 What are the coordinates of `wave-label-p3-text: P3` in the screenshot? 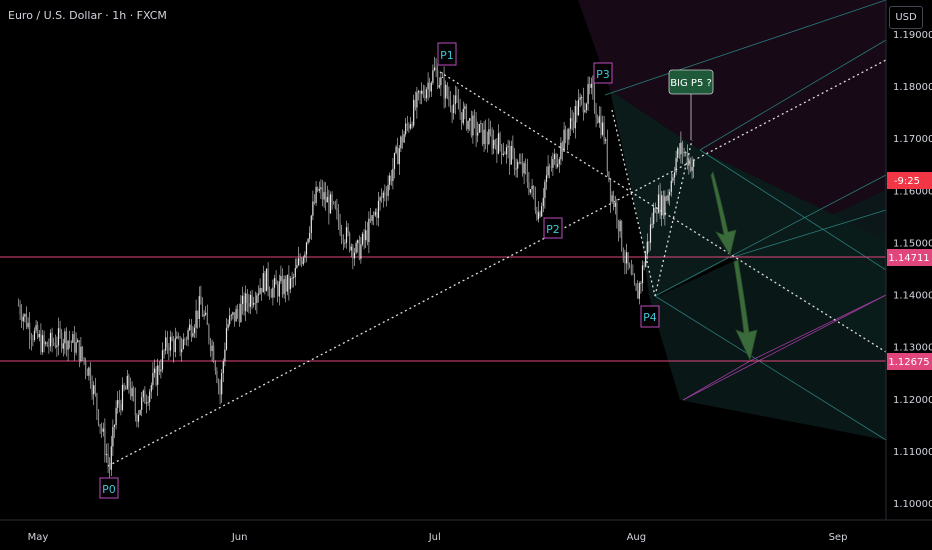 It's located at (603, 74).